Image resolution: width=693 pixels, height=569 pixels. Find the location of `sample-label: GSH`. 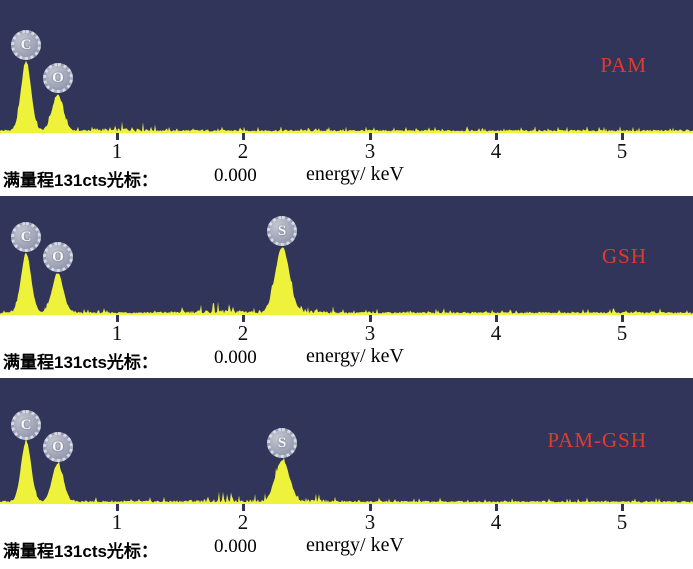

sample-label: GSH is located at coordinates (624, 255).